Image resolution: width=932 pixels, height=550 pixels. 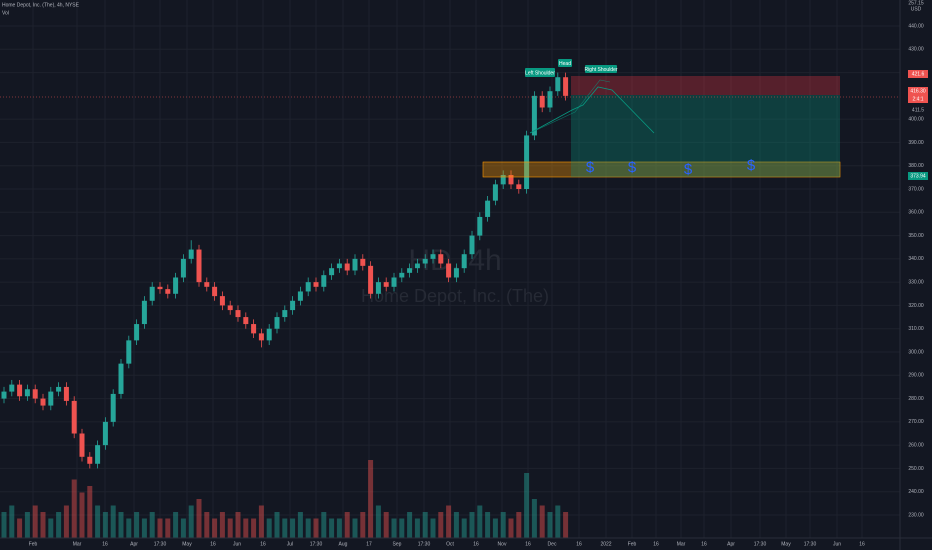 I want to click on price-tick-label: 350.00, so click(x=916, y=236).